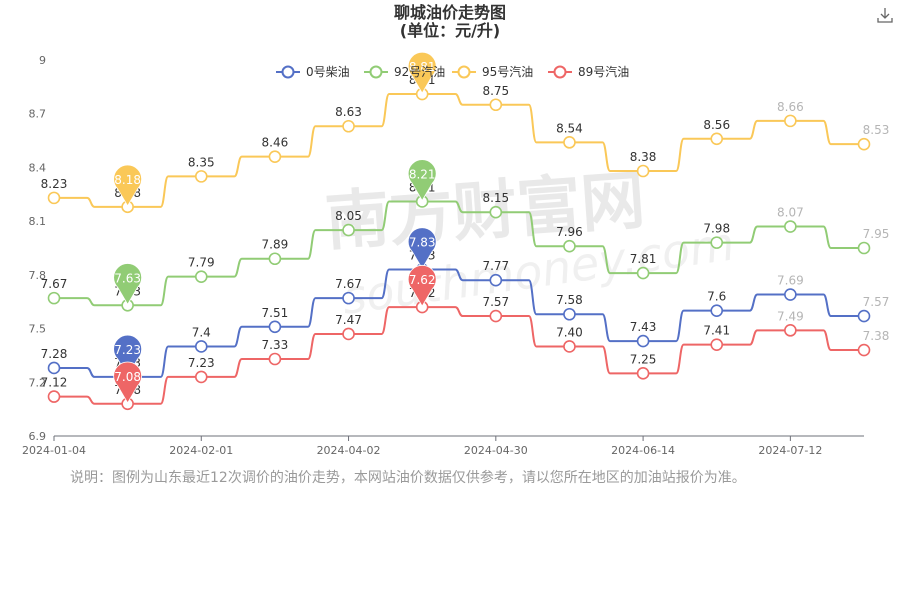 The height and width of the screenshot is (600, 900). I want to click on data-label: 7.23, so click(201, 363).